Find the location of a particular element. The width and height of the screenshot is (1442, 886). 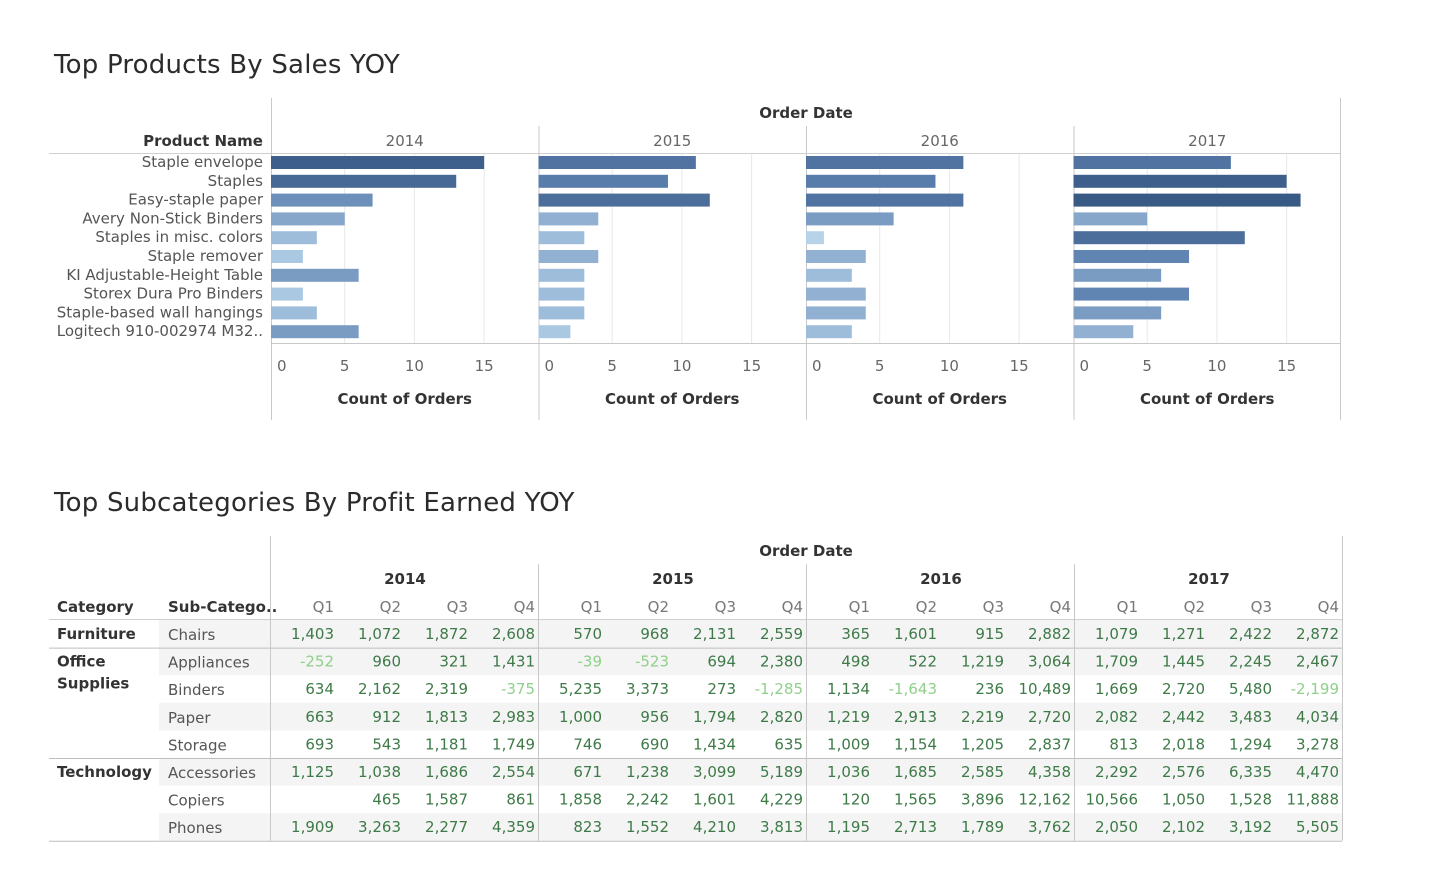

profit-cell: 5,189 is located at coordinates (781, 772).